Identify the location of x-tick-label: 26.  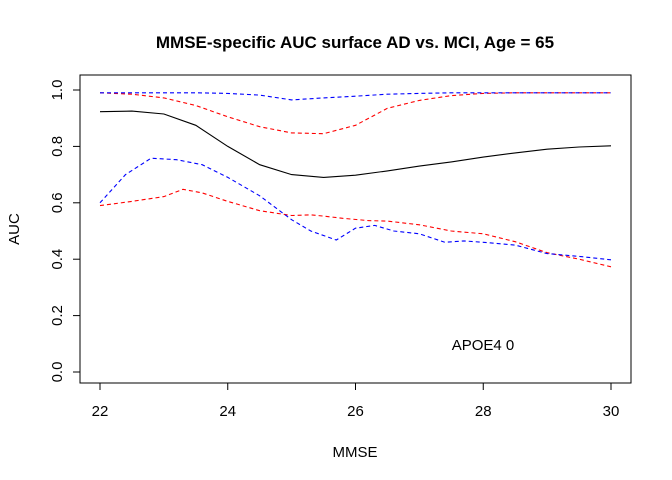
(355, 411).